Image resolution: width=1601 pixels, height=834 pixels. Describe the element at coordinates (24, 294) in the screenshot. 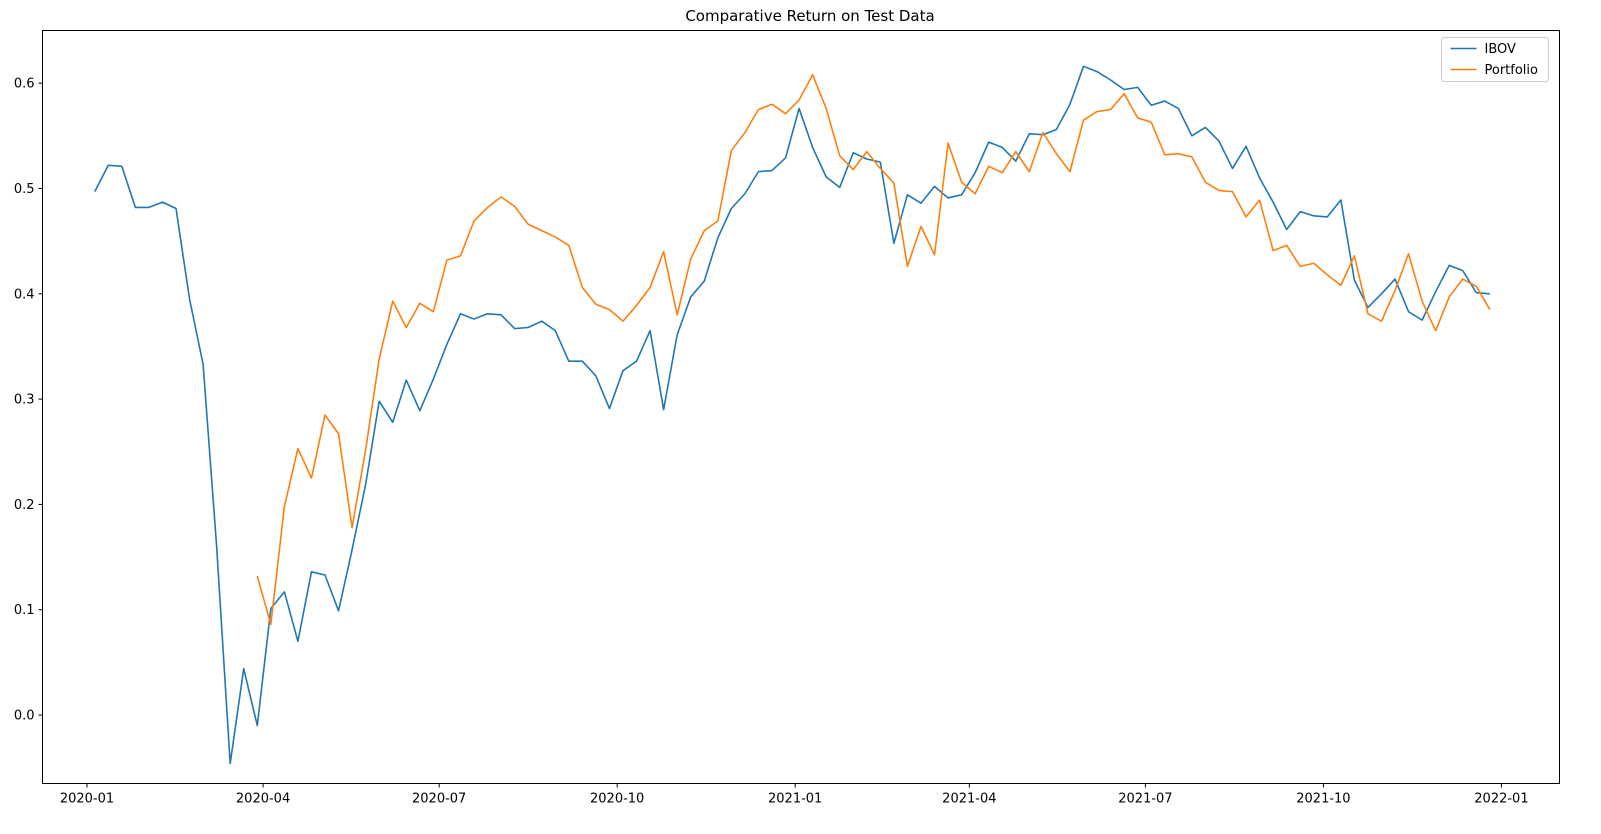

I see `y-tick-label: 0.4` at that location.